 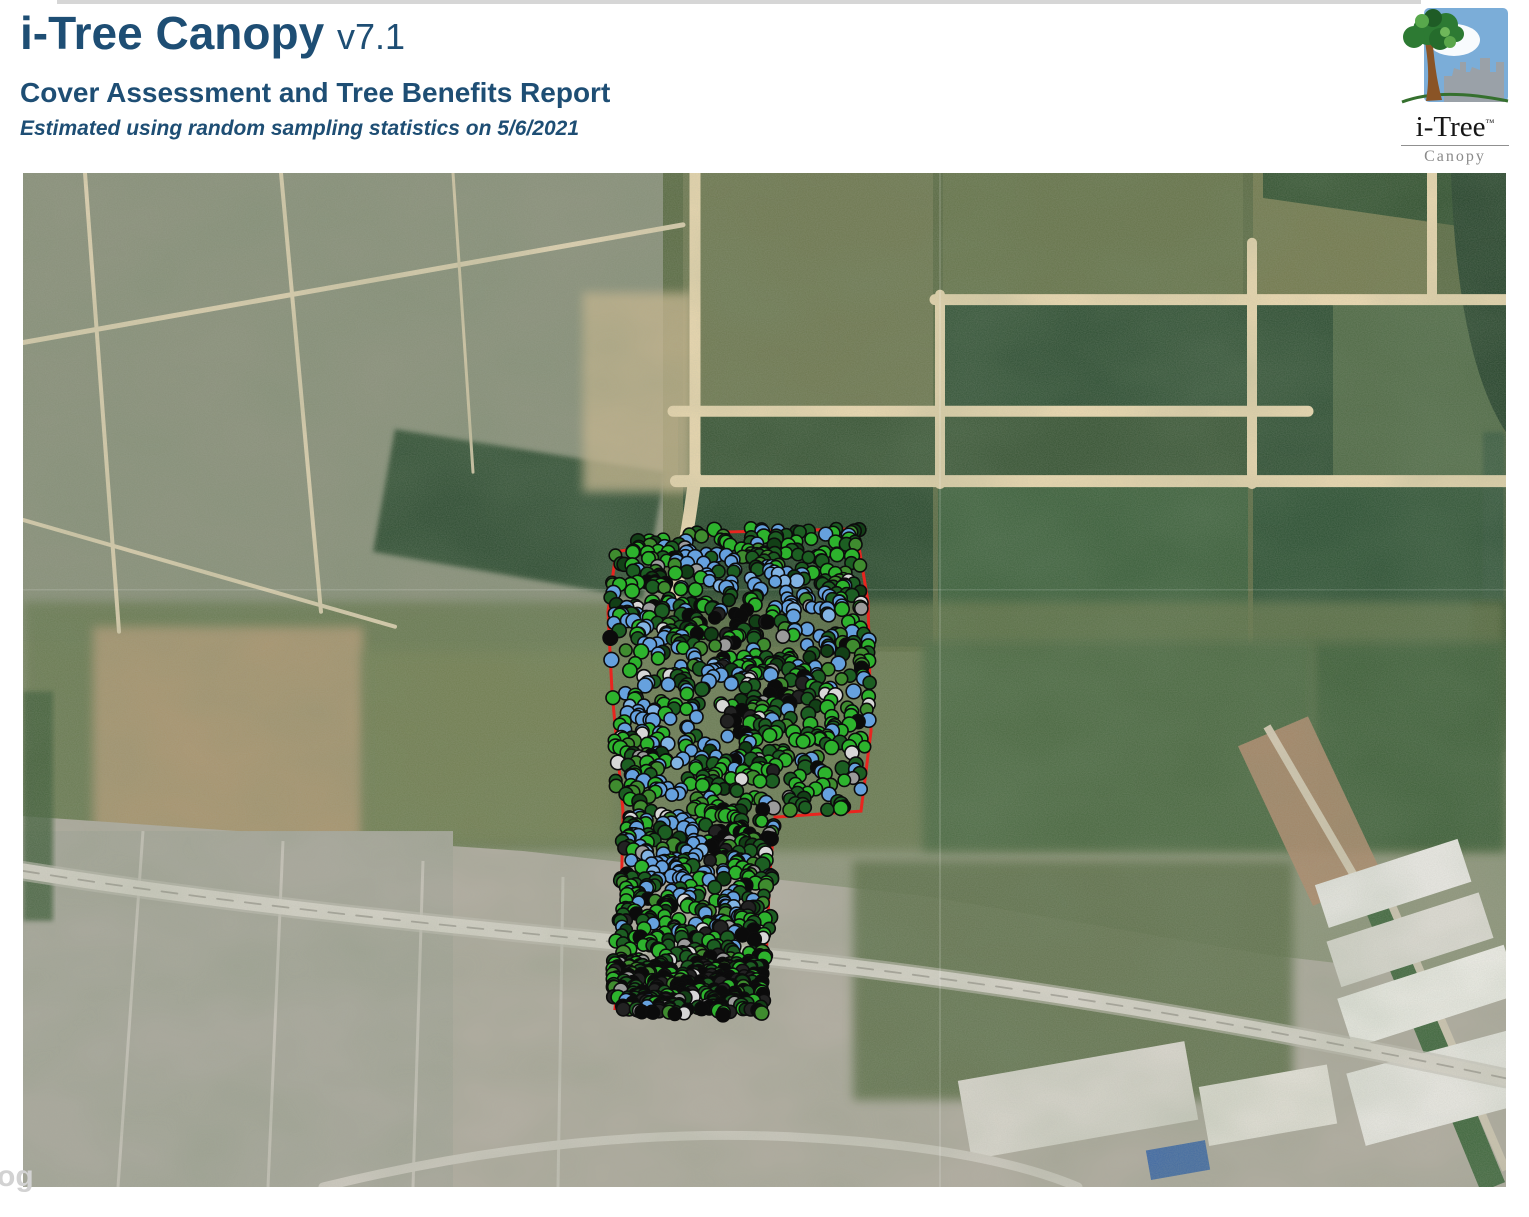 What do you see at coordinates (172, 33) in the screenshot?
I see `app-title: i-Tree Canopy` at bounding box center [172, 33].